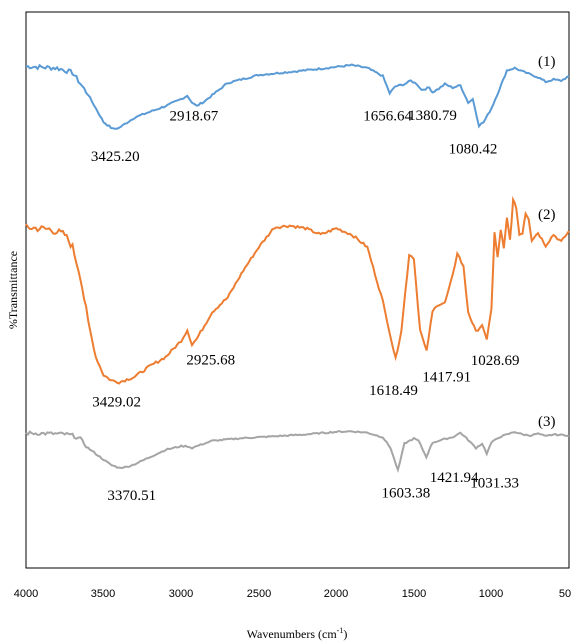 The width and height of the screenshot is (571, 643). What do you see at coordinates (454, 478) in the screenshot?
I see `peak-label: 1421.94` at bounding box center [454, 478].